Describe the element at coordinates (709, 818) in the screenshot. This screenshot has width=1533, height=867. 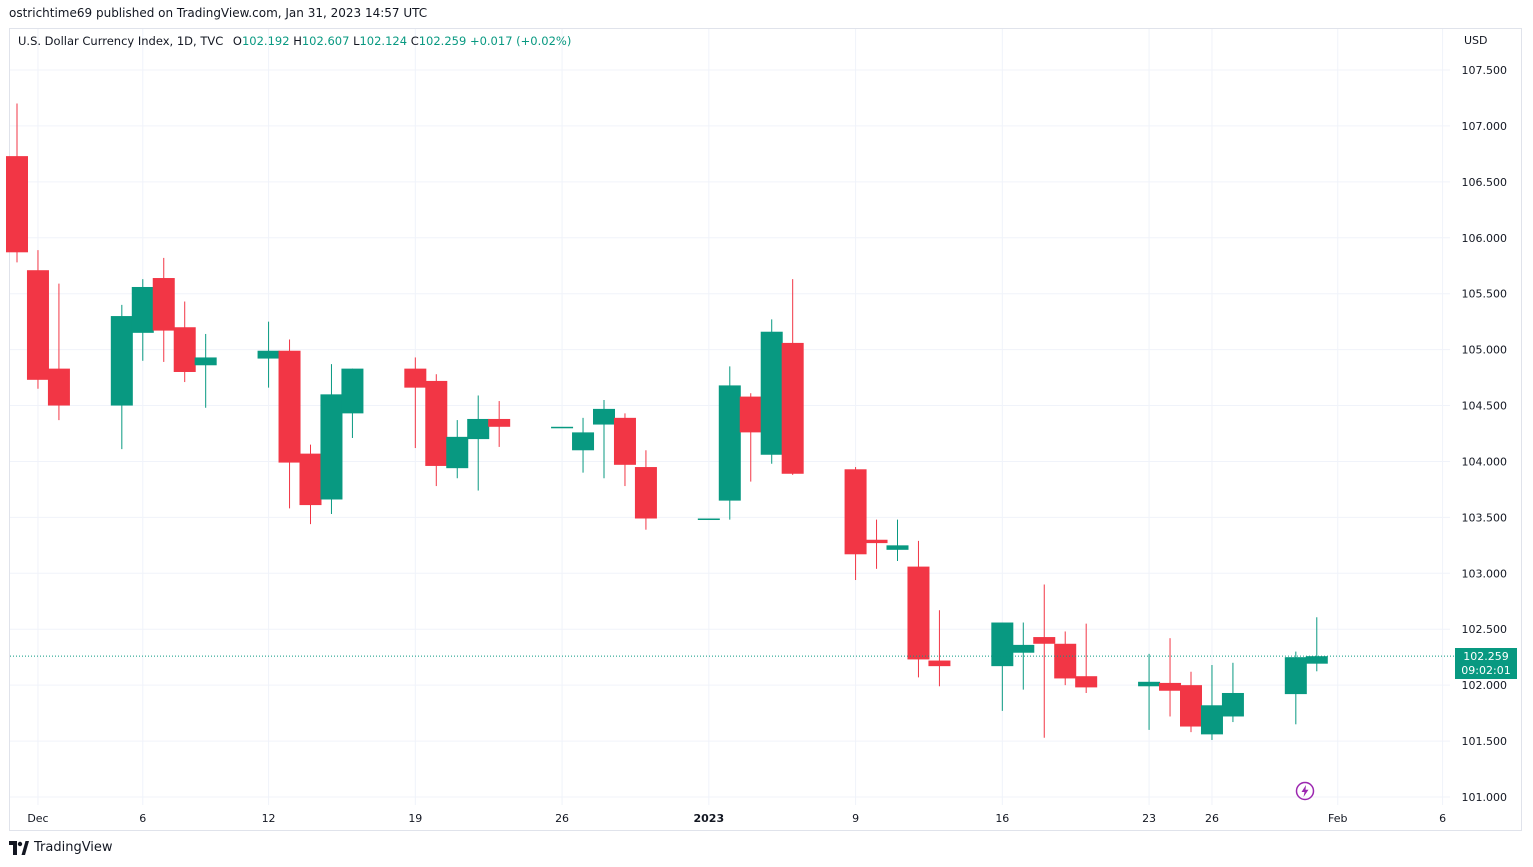
I see `time-tick-label: 2023` at that location.